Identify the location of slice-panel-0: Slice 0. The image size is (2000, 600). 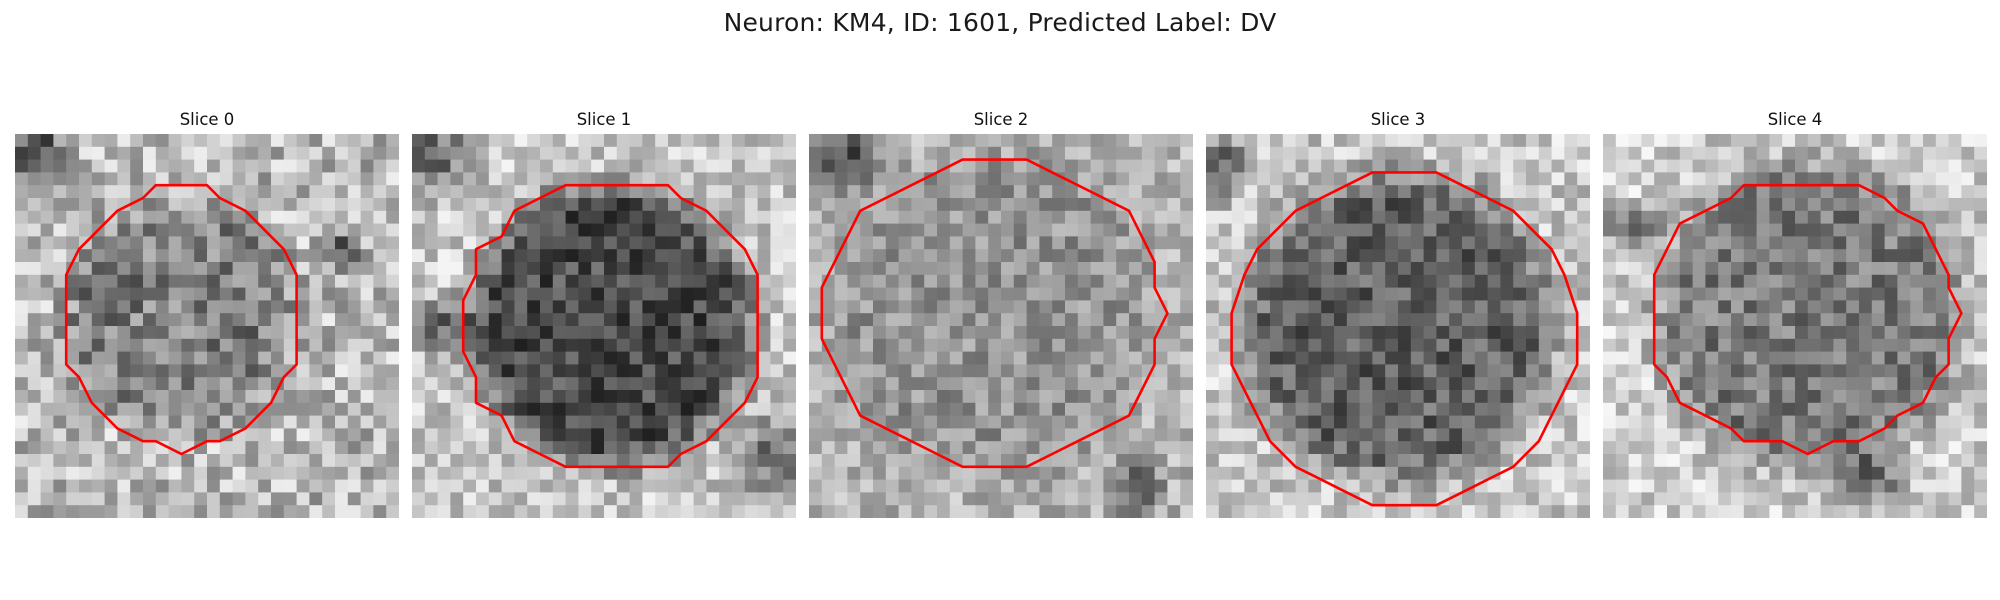
(207, 313).